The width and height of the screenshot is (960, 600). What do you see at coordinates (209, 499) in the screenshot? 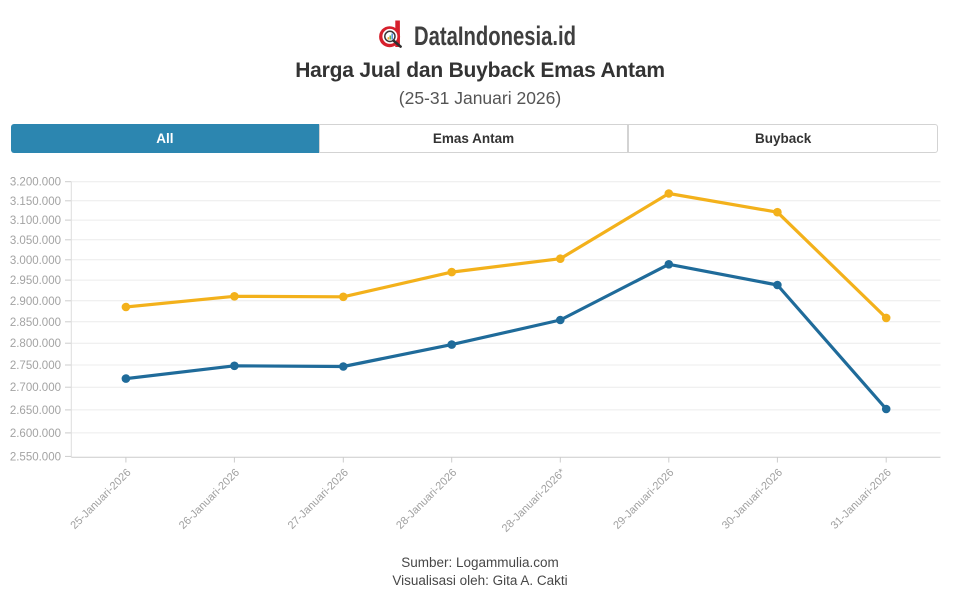
I see `svg-text: 26-Januari-2026` at bounding box center [209, 499].